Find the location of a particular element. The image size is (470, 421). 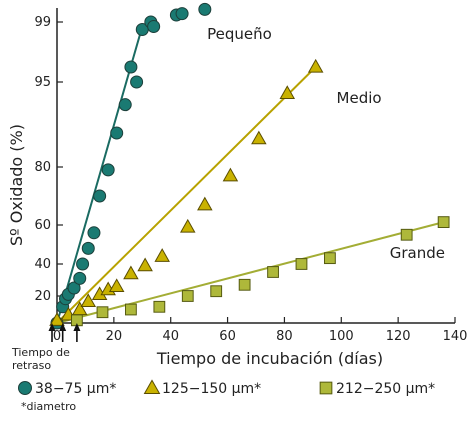

y-axis-title: Sº Oxidado (%) is located at coordinates (16, 185).